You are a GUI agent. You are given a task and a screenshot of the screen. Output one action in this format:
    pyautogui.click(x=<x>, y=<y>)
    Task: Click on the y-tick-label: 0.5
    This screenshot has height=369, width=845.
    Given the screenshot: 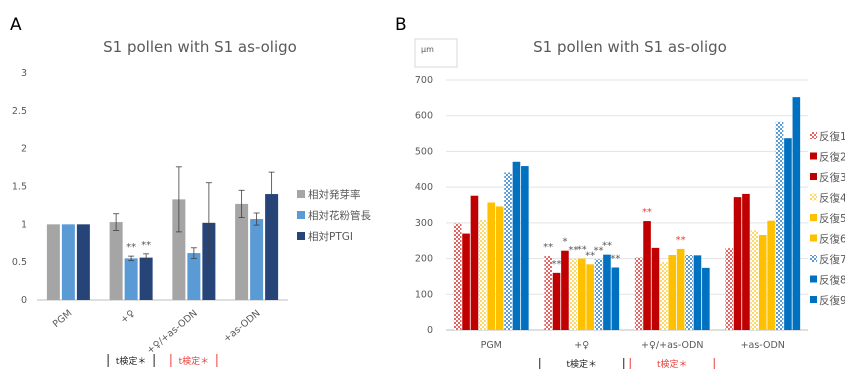 What is the action you would take?
    pyautogui.click(x=19, y=262)
    